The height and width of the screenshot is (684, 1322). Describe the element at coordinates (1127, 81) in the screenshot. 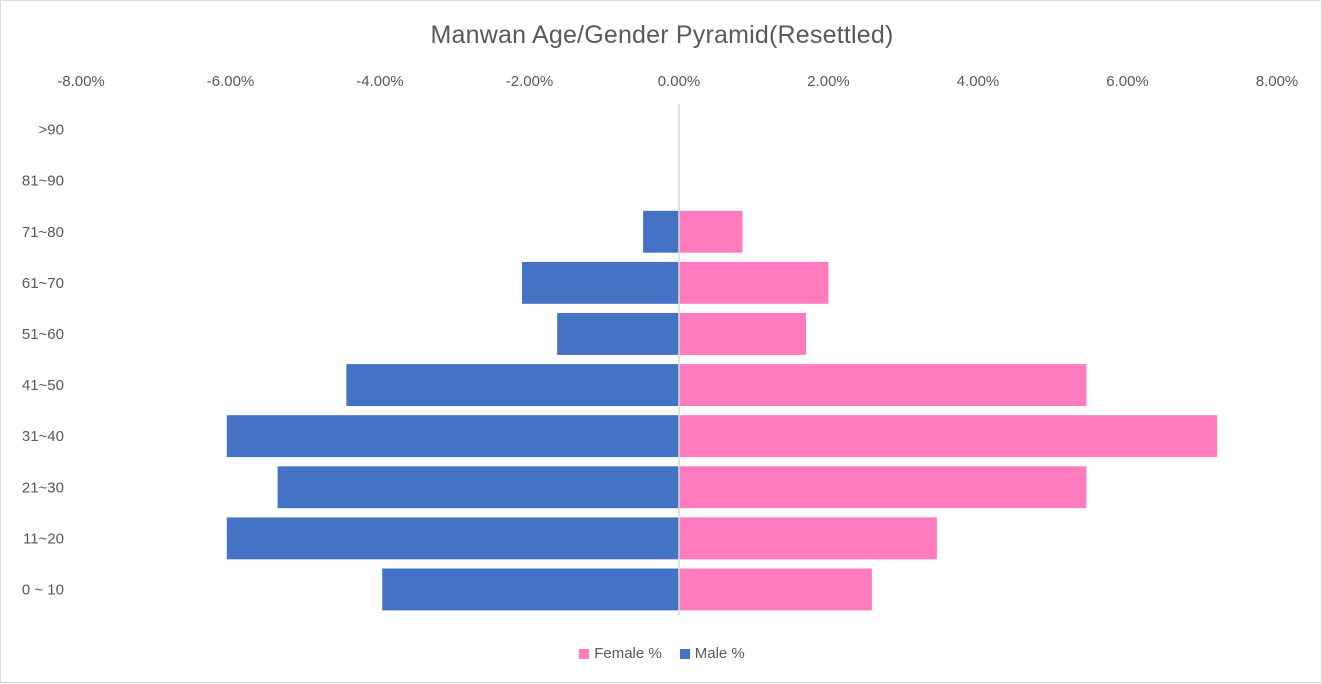

I see `x-tick-label: 6.00%` at that location.